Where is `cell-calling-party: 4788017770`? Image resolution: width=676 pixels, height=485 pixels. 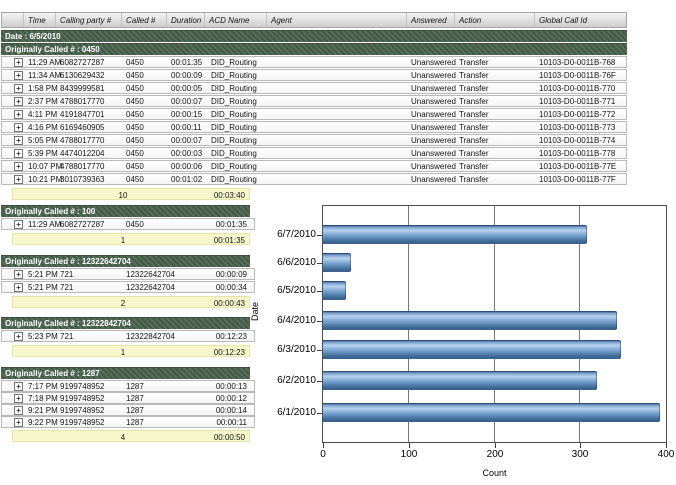
cell-calling-party: 4788017770 is located at coordinates (82, 140).